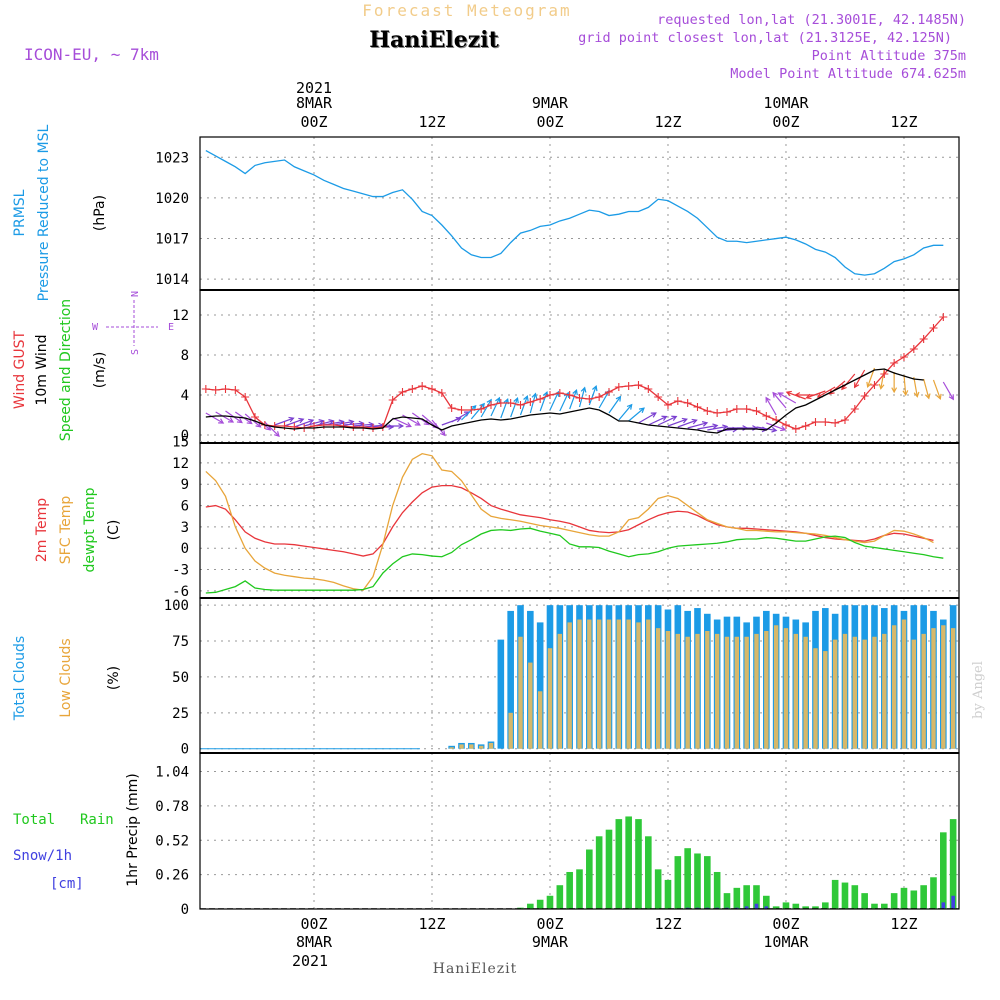 The width and height of the screenshot is (1000, 1000). I want to click on compass-south: S, so click(135, 352).